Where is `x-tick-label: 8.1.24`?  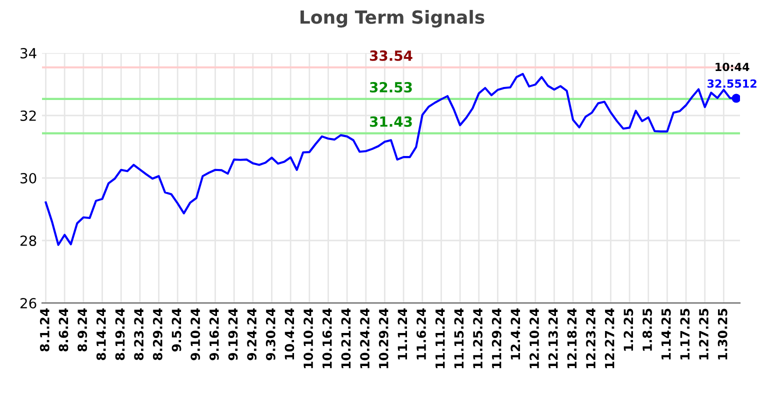 x-tick-label: 8.1.24 is located at coordinates (45, 330).